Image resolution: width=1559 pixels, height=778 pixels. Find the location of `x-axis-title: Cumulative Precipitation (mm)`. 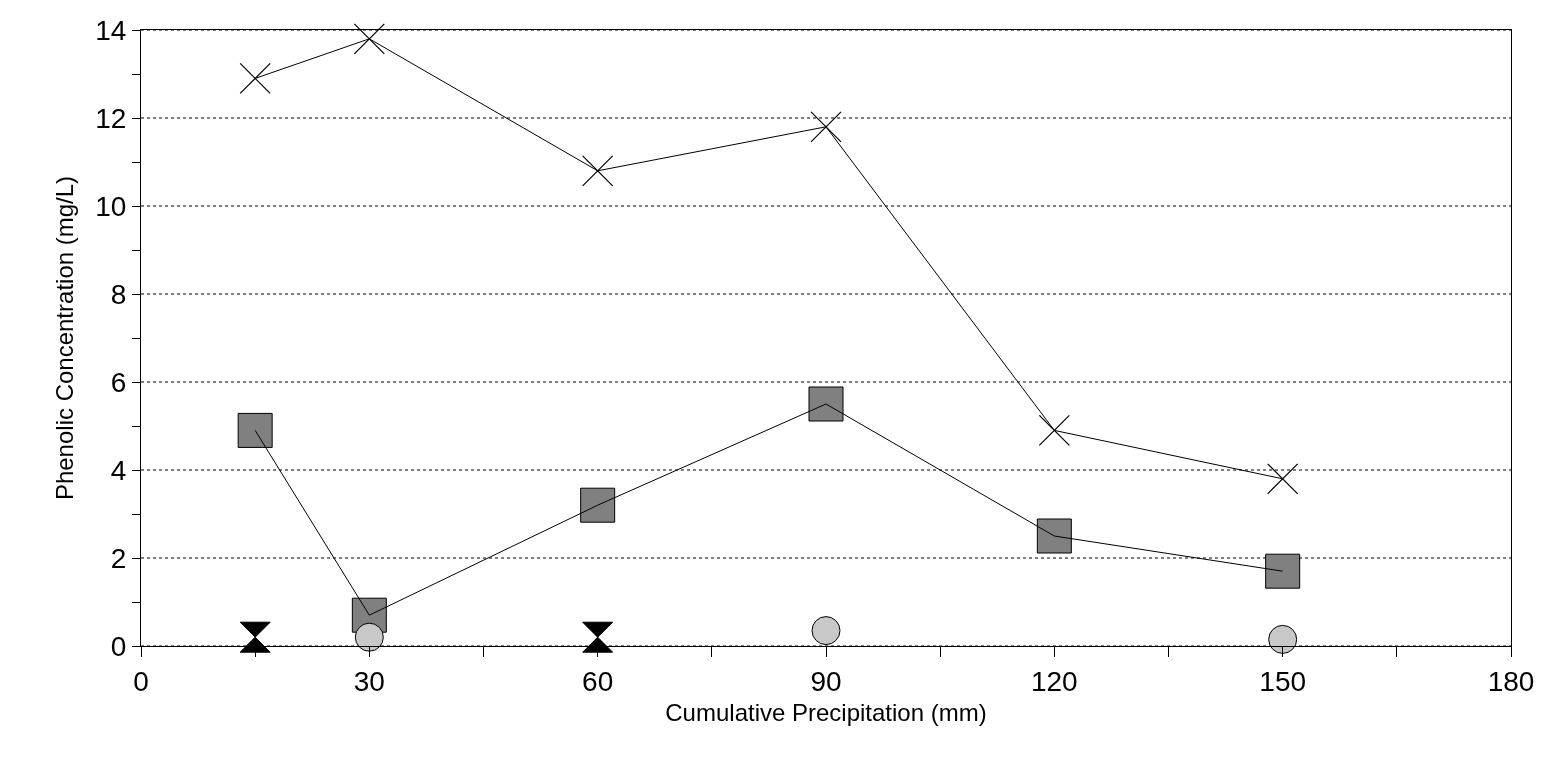

x-axis-title: Cumulative Precipitation (mm) is located at coordinates (826, 712).